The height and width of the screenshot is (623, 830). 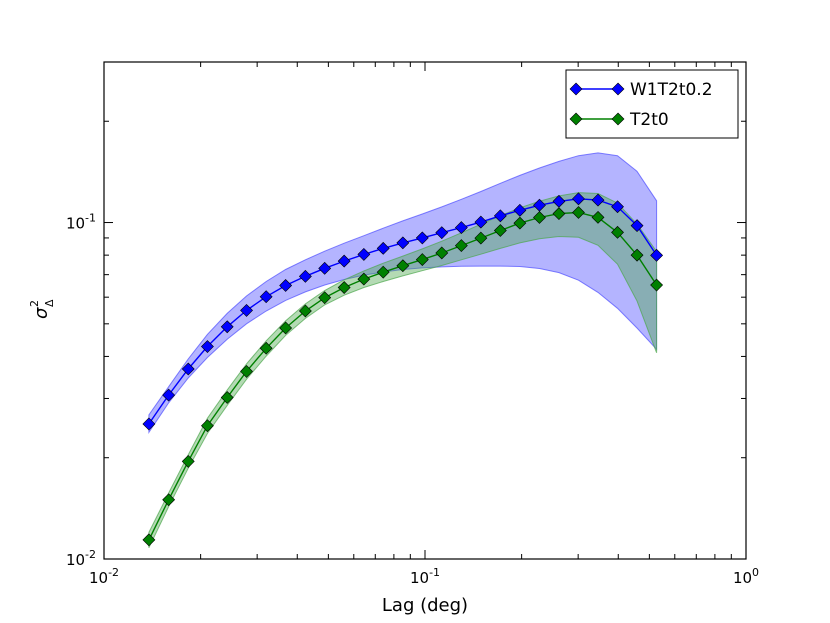 I want to click on x-tick-label: 10⁻¹, so click(x=425, y=576).